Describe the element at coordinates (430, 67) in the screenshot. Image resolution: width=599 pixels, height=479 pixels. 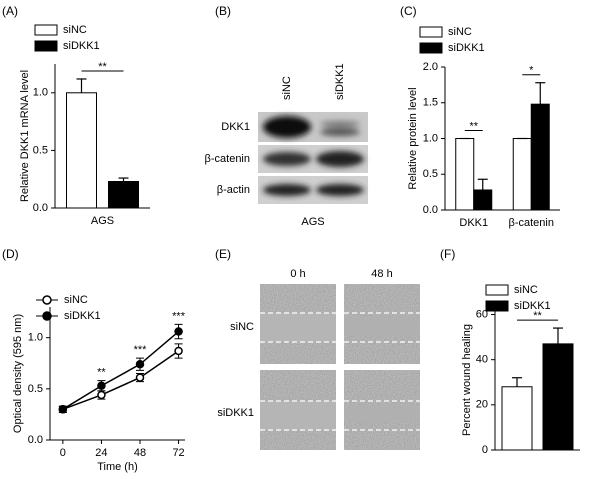
I see `y-tick-label: 2.0` at that location.